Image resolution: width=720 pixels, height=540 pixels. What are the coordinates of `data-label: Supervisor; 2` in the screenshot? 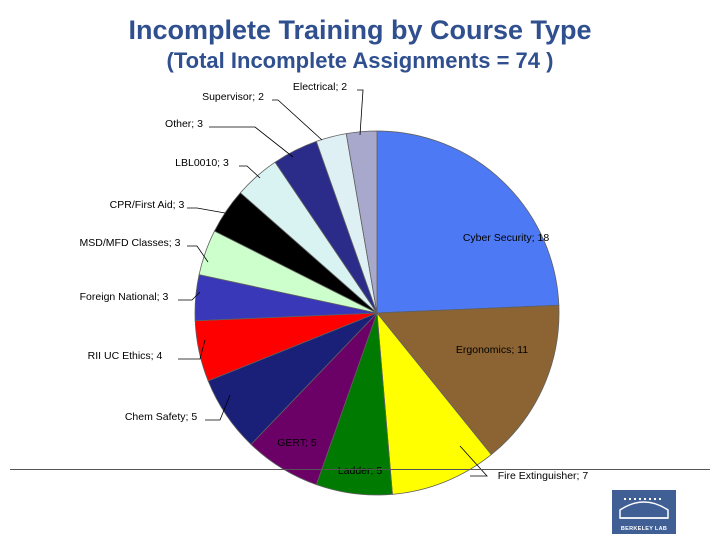 It's located at (233, 97).